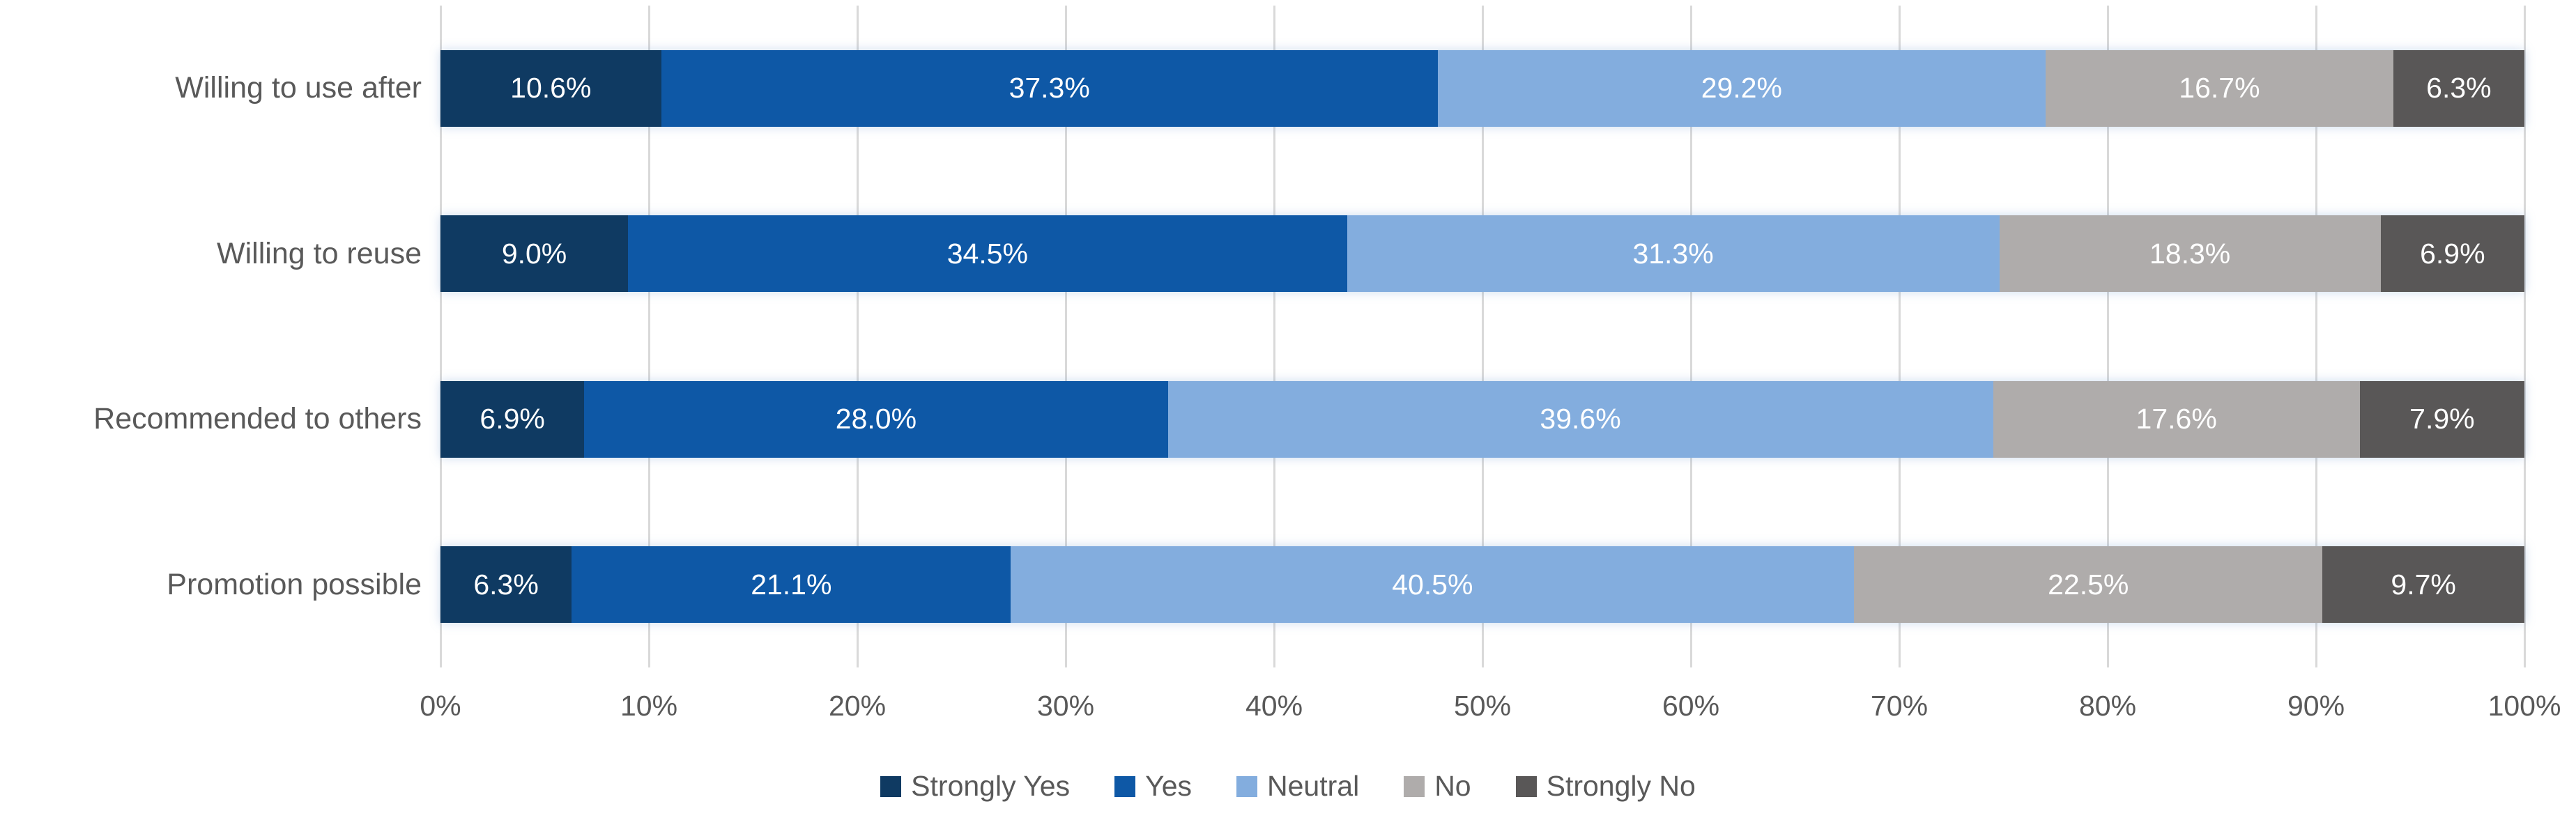 This screenshot has width=2576, height=827. I want to click on category-label: Willing to reuse, so click(319, 253).